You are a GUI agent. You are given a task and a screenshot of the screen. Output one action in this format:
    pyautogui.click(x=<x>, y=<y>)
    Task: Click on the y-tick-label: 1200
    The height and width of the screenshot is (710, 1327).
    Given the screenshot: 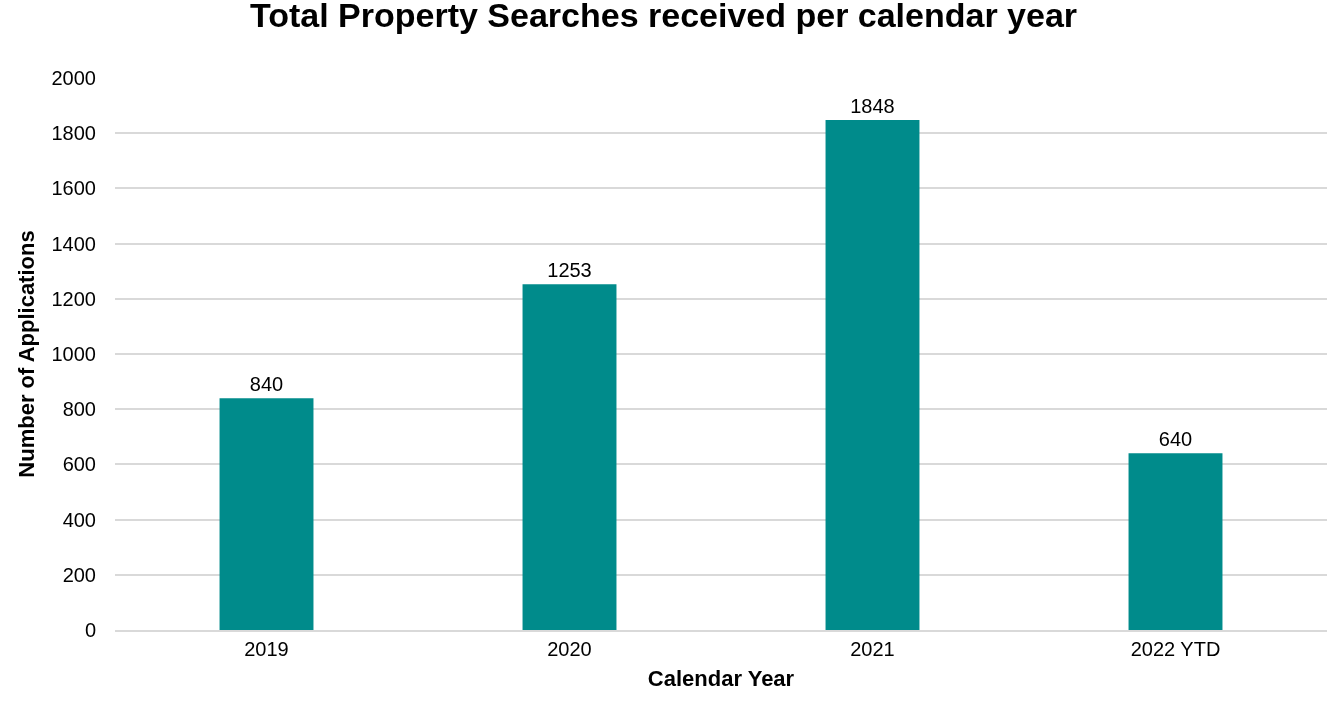 What is the action you would take?
    pyautogui.click(x=73, y=298)
    